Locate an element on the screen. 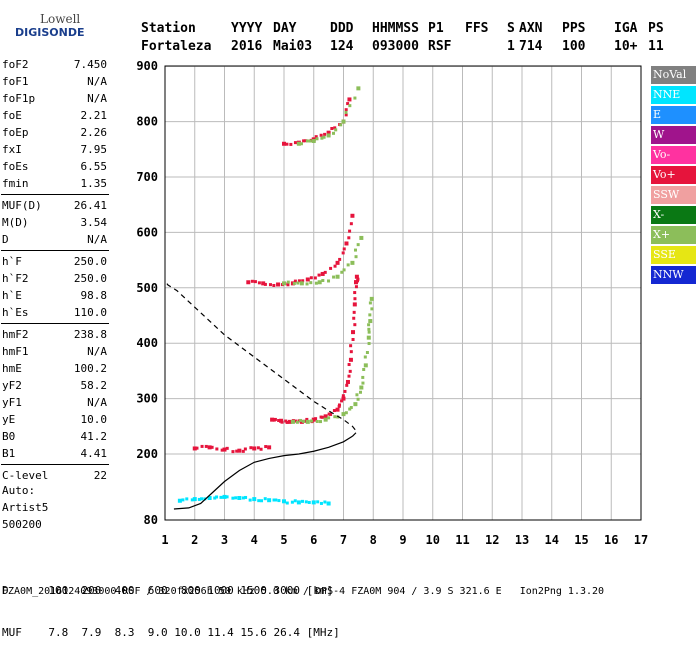  header-col-11: PS is located at coordinates (656, 28).